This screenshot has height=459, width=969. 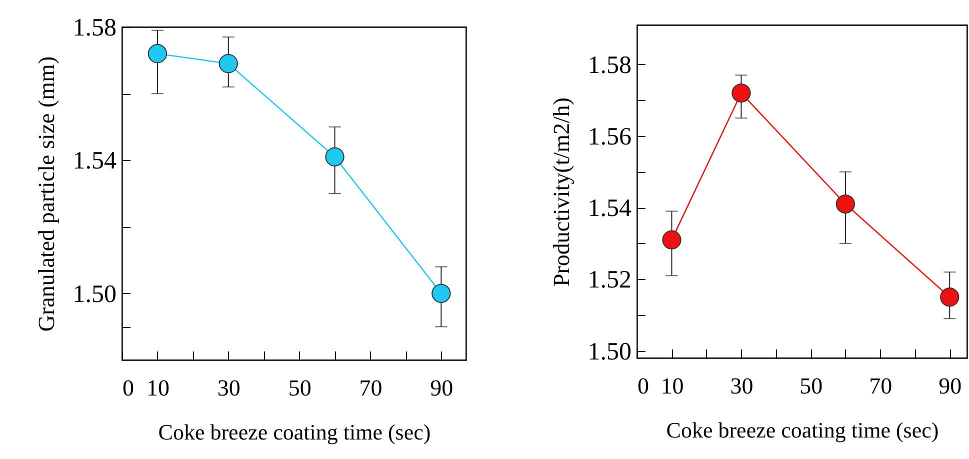 I want to click on y-tick-label: 1.52, so click(x=610, y=280).